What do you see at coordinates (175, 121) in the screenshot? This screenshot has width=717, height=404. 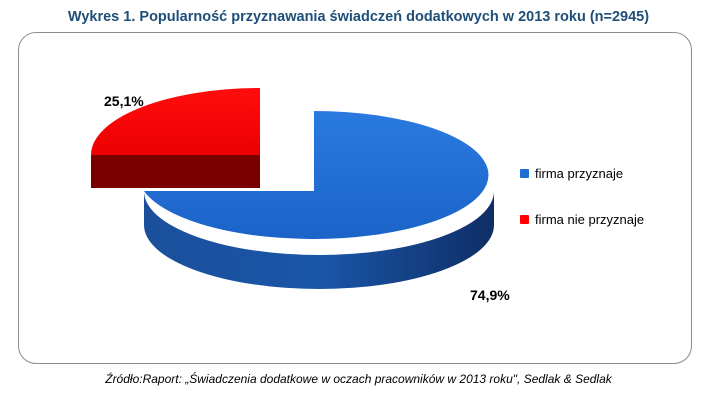 I see `pie-slice-firma-nie-przyznaje` at bounding box center [175, 121].